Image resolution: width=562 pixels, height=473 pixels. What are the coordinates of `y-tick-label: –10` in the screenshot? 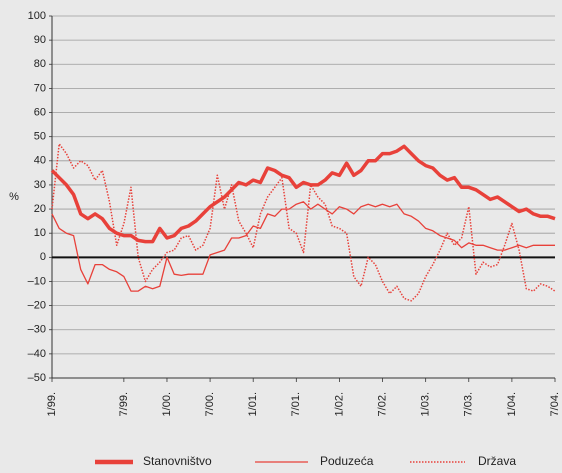 It's located at (37, 281).